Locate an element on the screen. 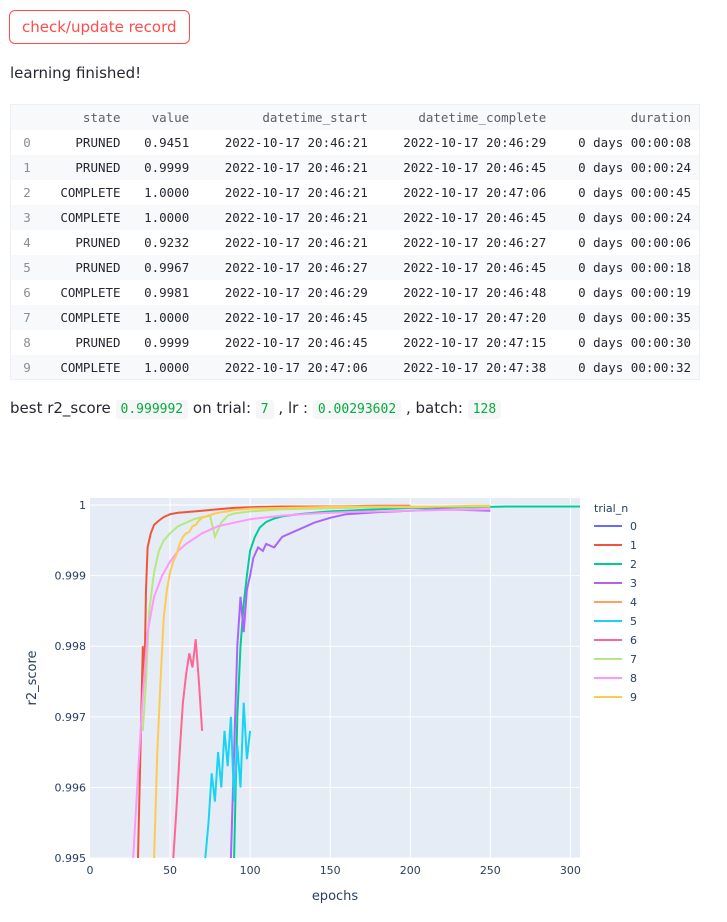  table-cell-duration: 0 days 00:00:08 is located at coordinates (634, 142).